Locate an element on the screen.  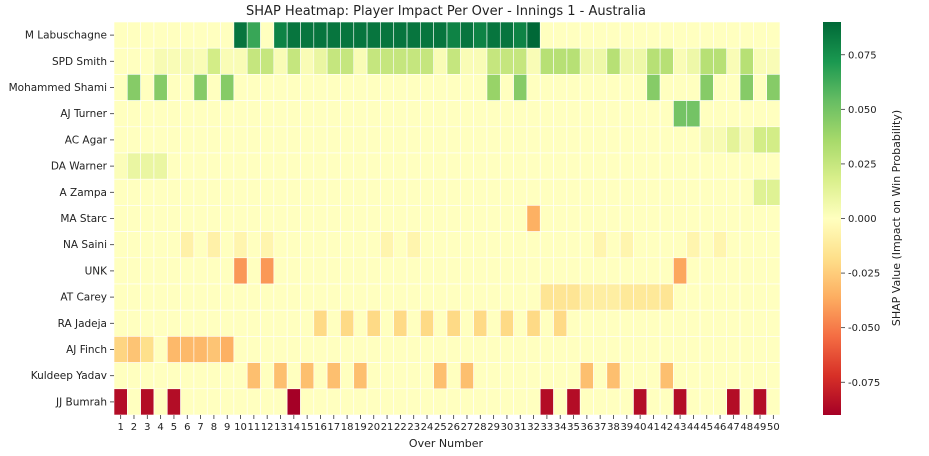
over-tick-label: 12 is located at coordinates (267, 427).